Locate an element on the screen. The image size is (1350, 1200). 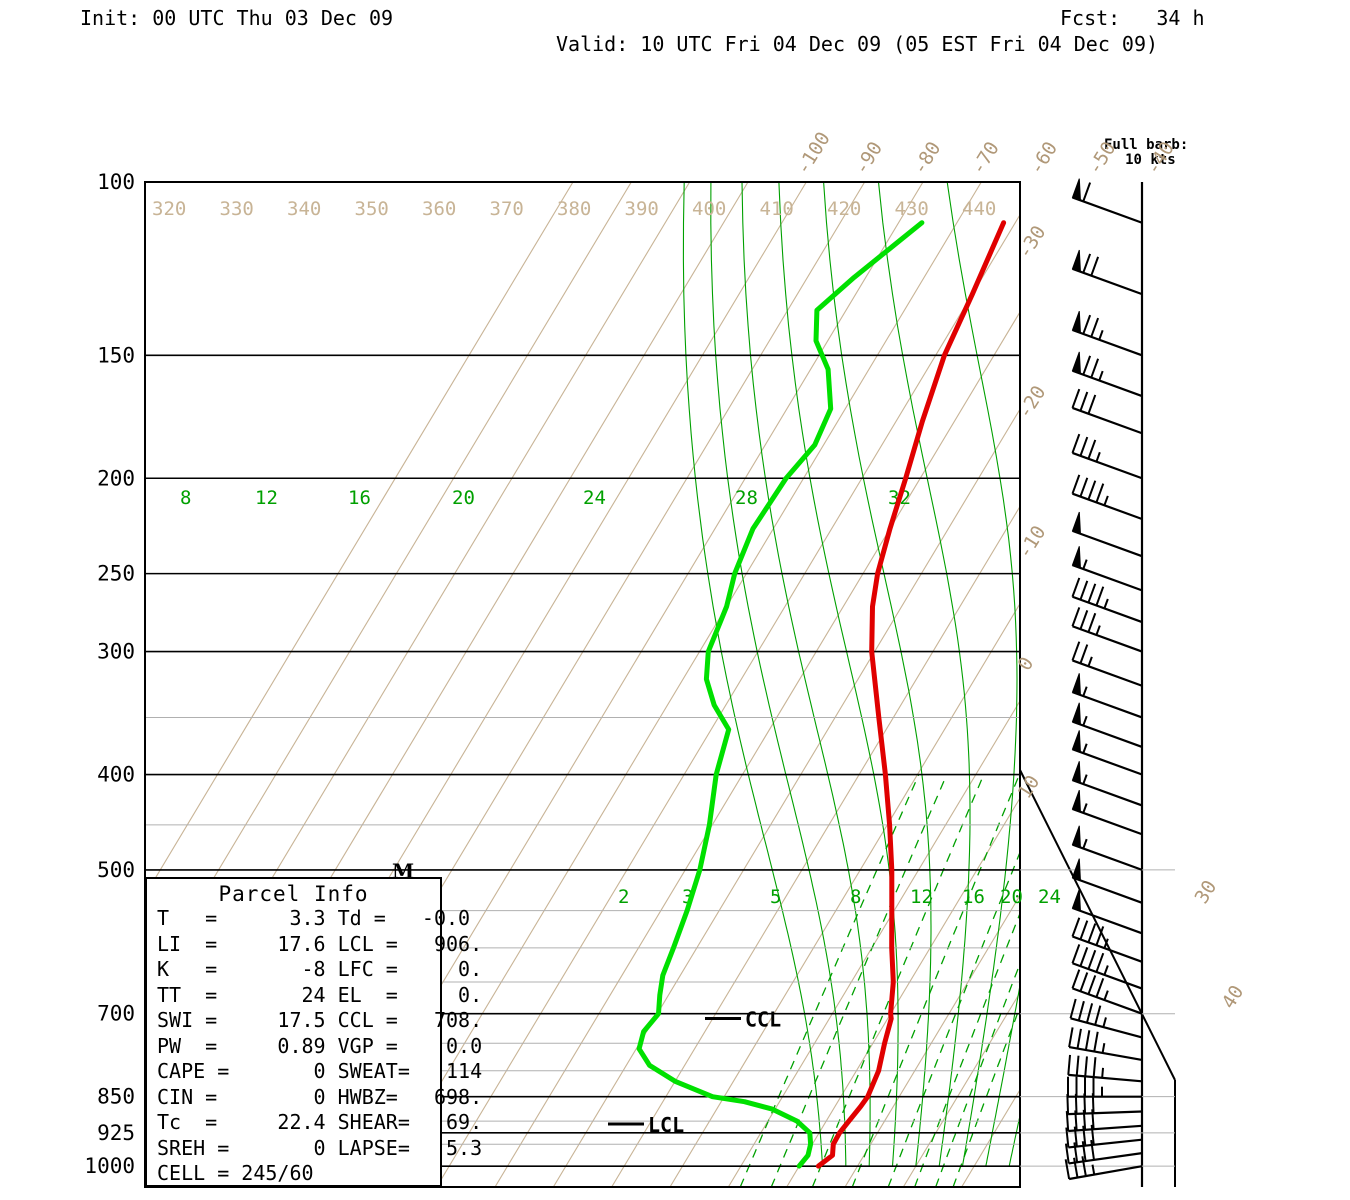
dry-adiabat-label: 340 is located at coordinates (304, 209).